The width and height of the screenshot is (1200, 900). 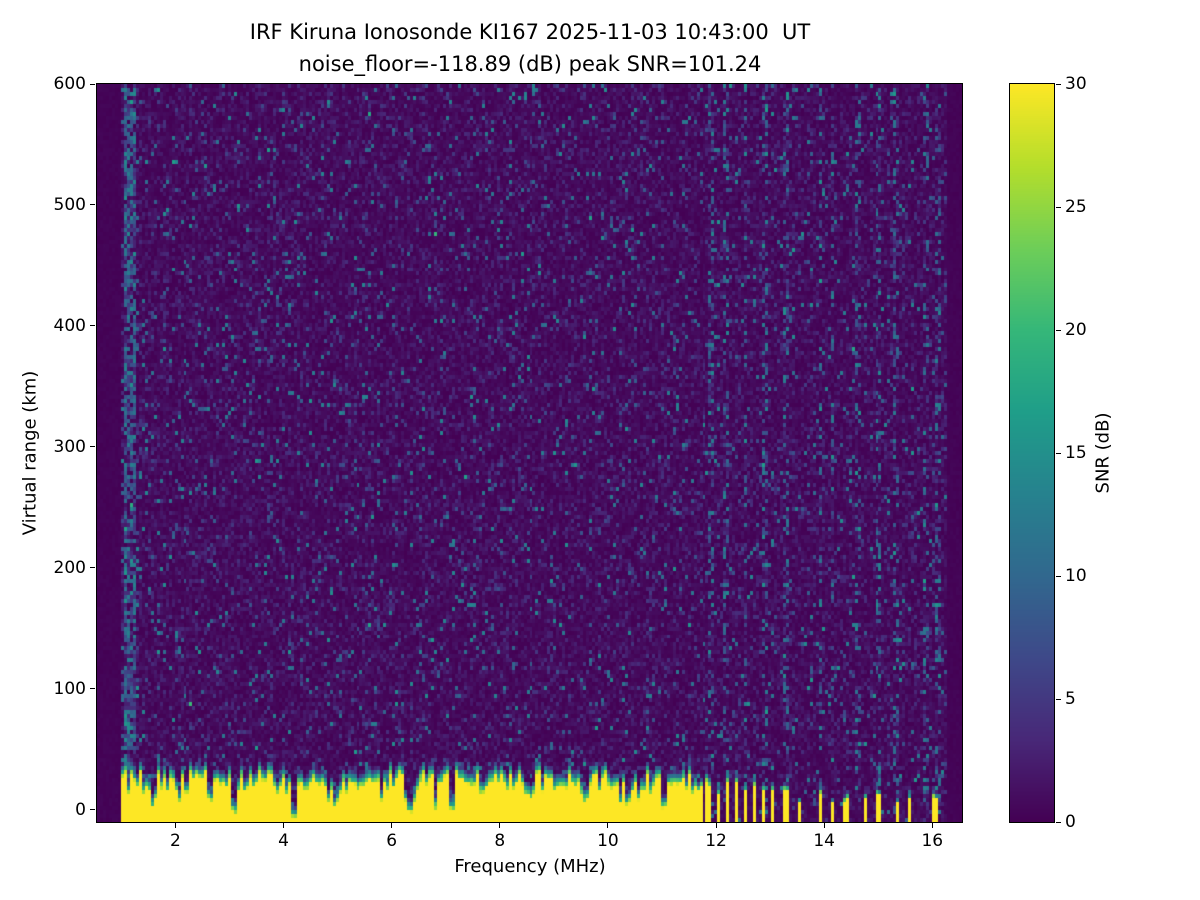 I want to click on colorbar, so click(x=1032, y=453).